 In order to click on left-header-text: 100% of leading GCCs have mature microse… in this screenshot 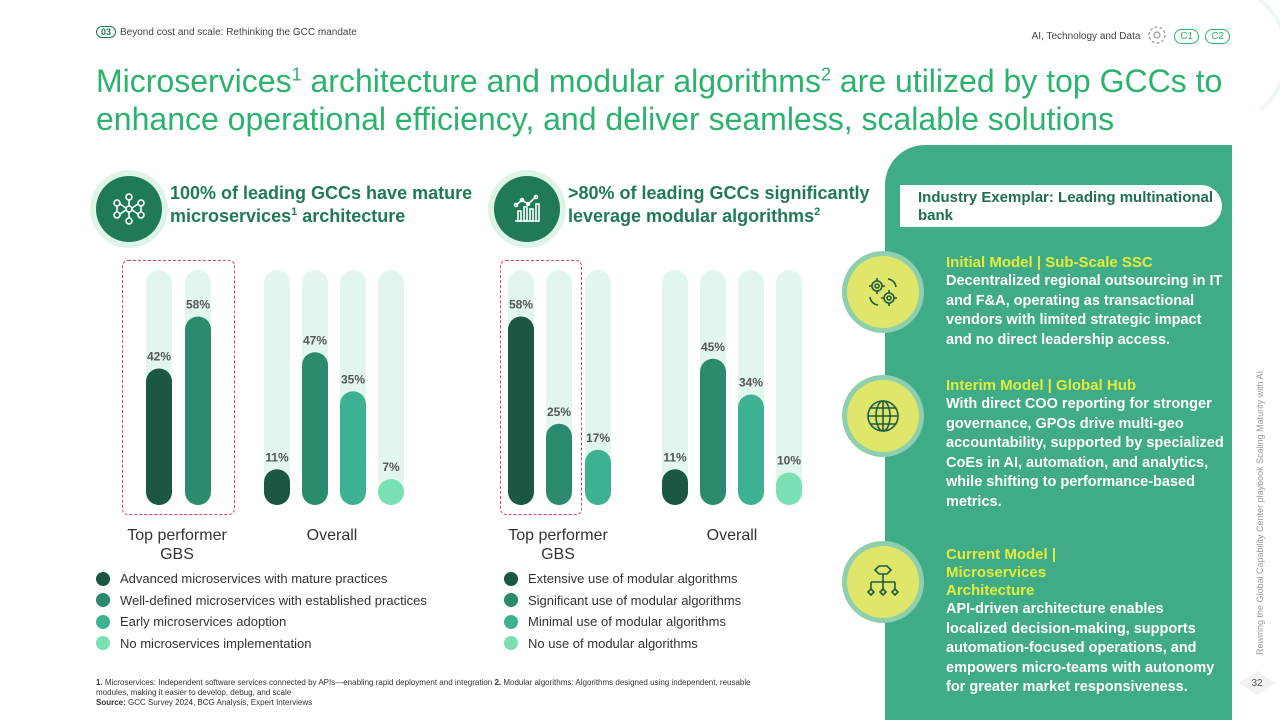, I will do `click(321, 204)`.